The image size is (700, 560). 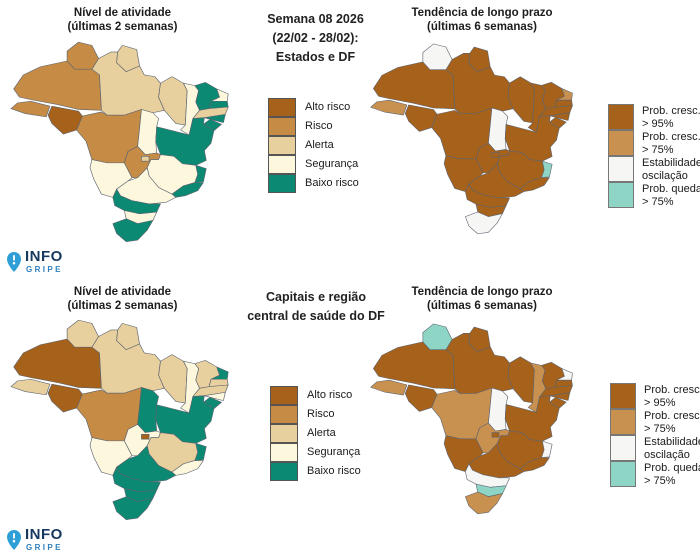 I want to click on legend-label: Segurança, so click(x=334, y=451).